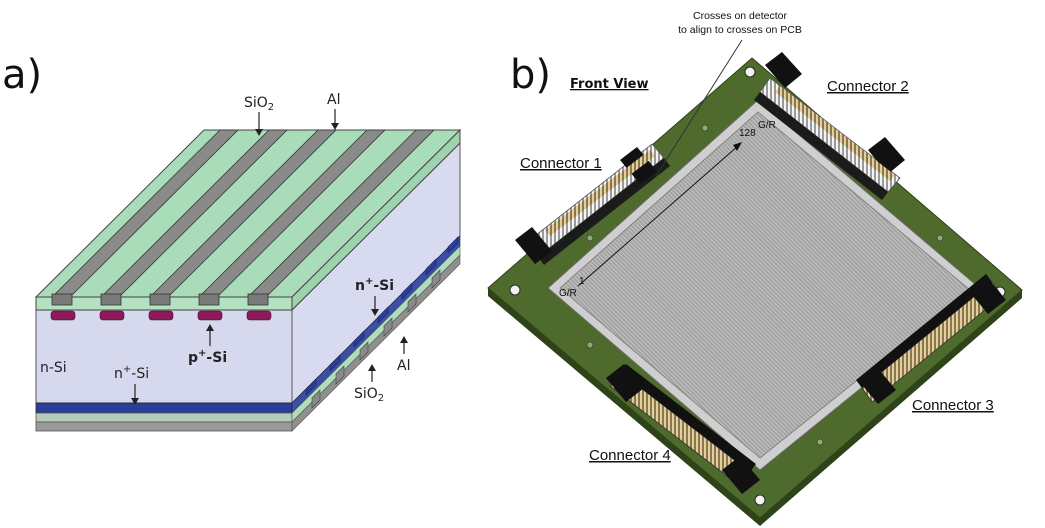 This screenshot has width=1045, height=528. Describe the element at coordinates (164, 426) in the screenshot. I see `bottom-al-layer` at that location.